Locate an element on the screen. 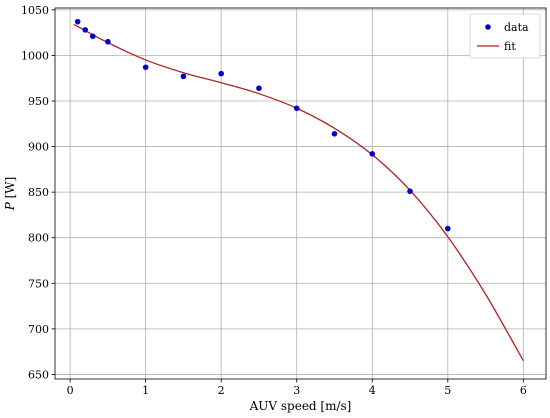 This screenshot has width=550, height=418. x-tick-label: 4 is located at coordinates (372, 390).